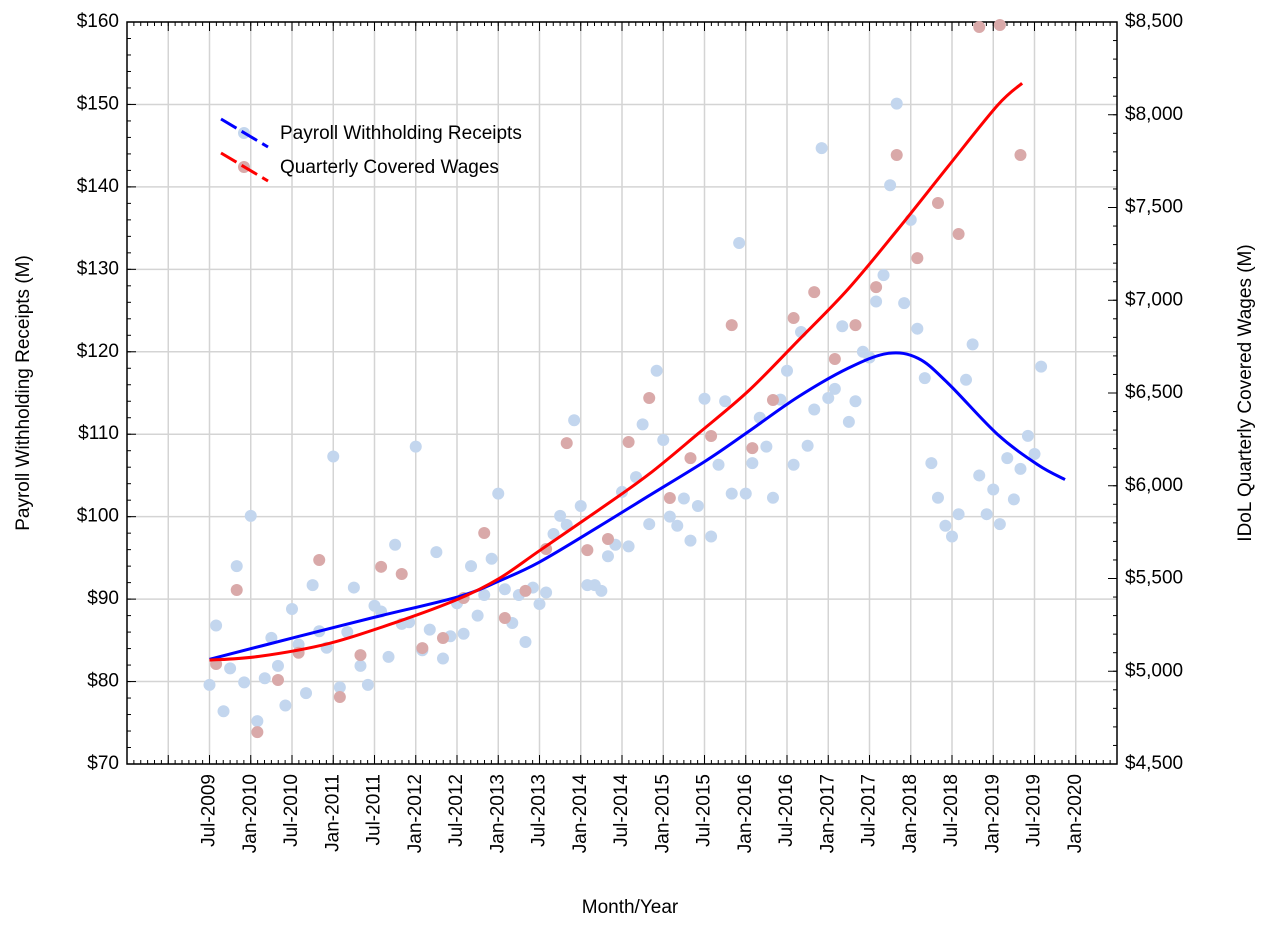 This screenshot has width=1261, height=933. Describe the element at coordinates (291, 810) in the screenshot. I see `x-tick-label: Jul-2010` at that location.